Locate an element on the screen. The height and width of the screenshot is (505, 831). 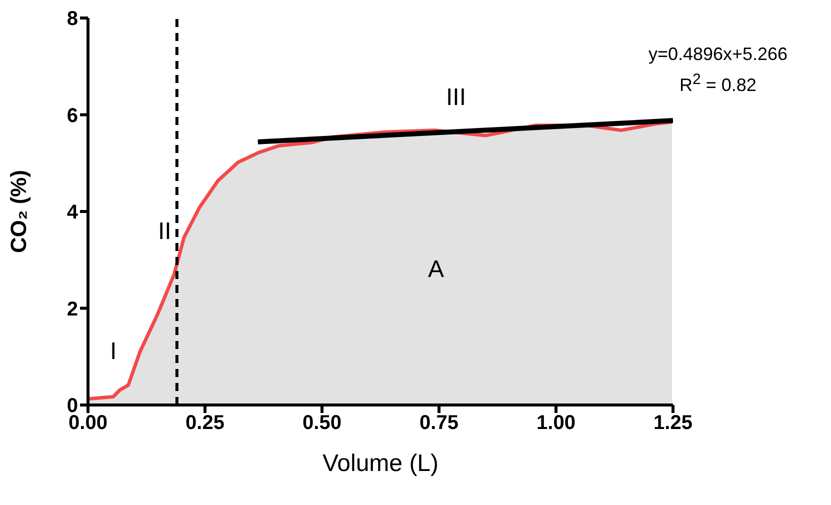
annotation: A is located at coordinates (436, 269).